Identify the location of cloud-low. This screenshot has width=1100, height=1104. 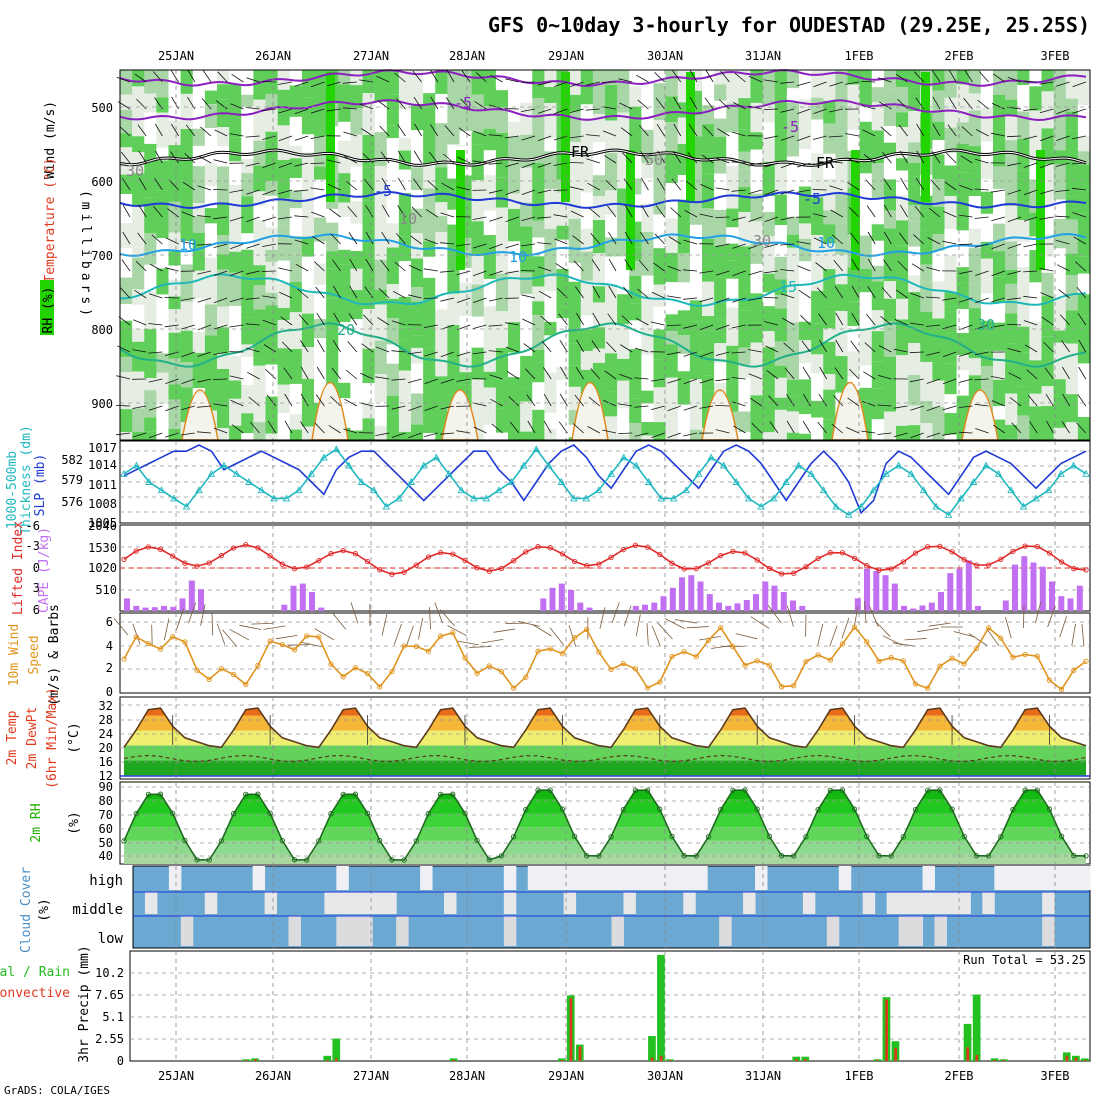
(402, 931).